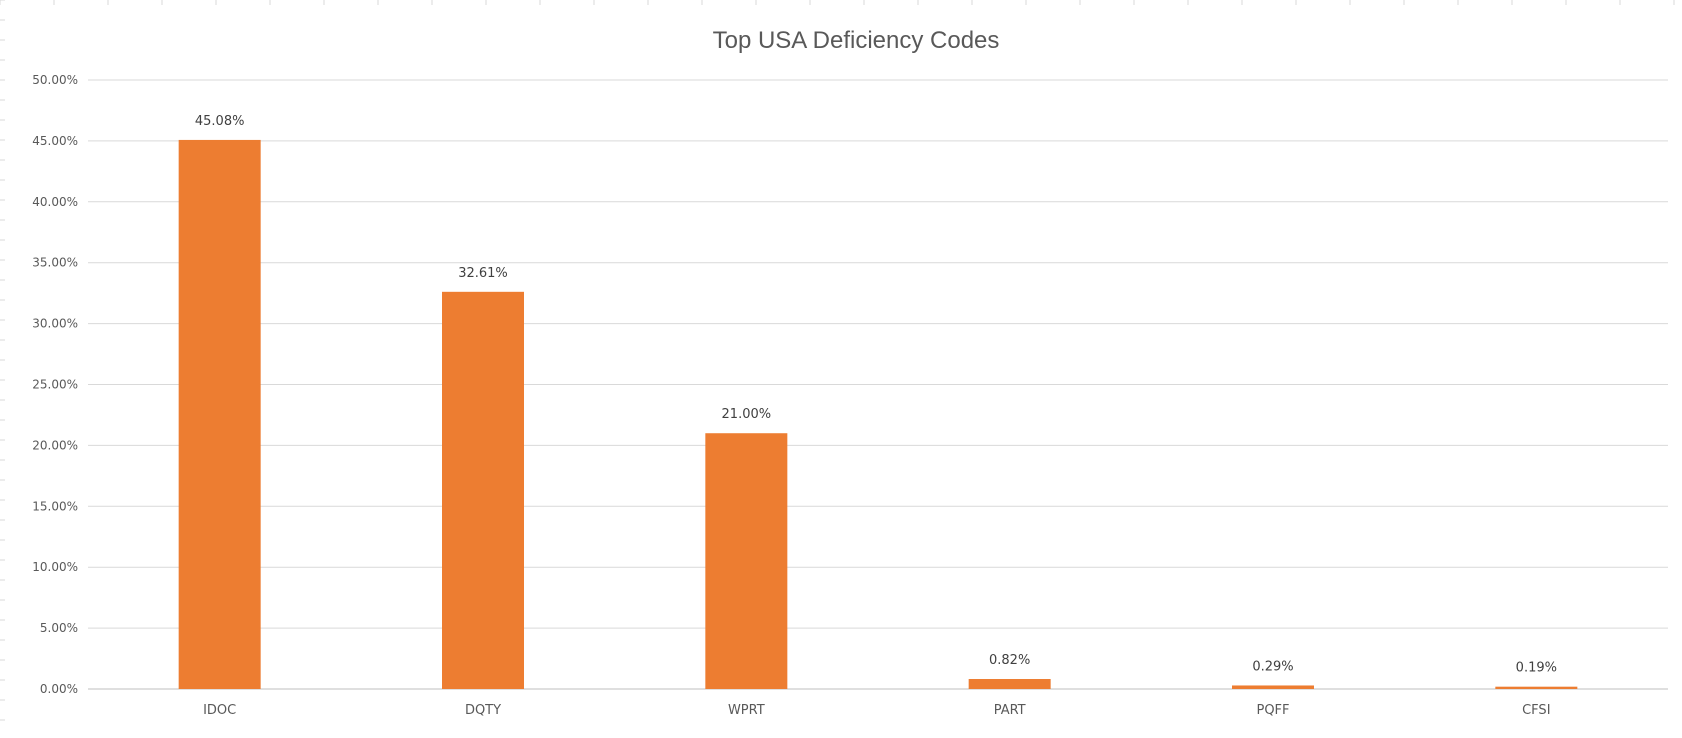 The image size is (1682, 738). Describe the element at coordinates (59, 689) in the screenshot. I see `y-tick-label: 0.00%` at that location.